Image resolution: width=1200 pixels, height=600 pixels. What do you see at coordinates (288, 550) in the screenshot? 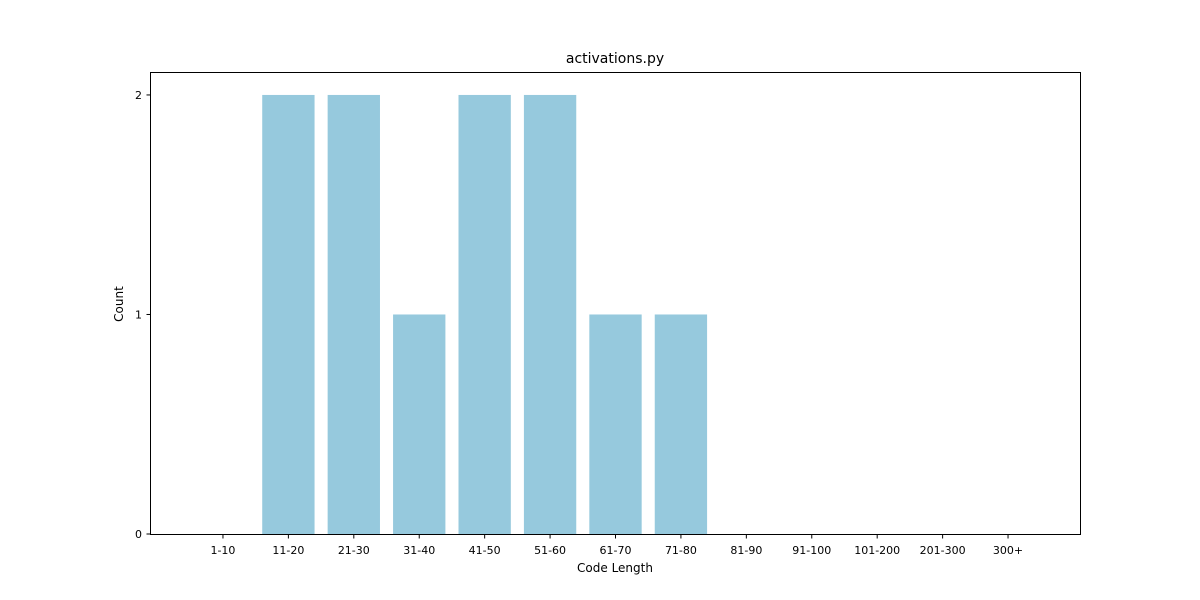
I see `x-tick-label-11-20: 11-20` at bounding box center [288, 550].